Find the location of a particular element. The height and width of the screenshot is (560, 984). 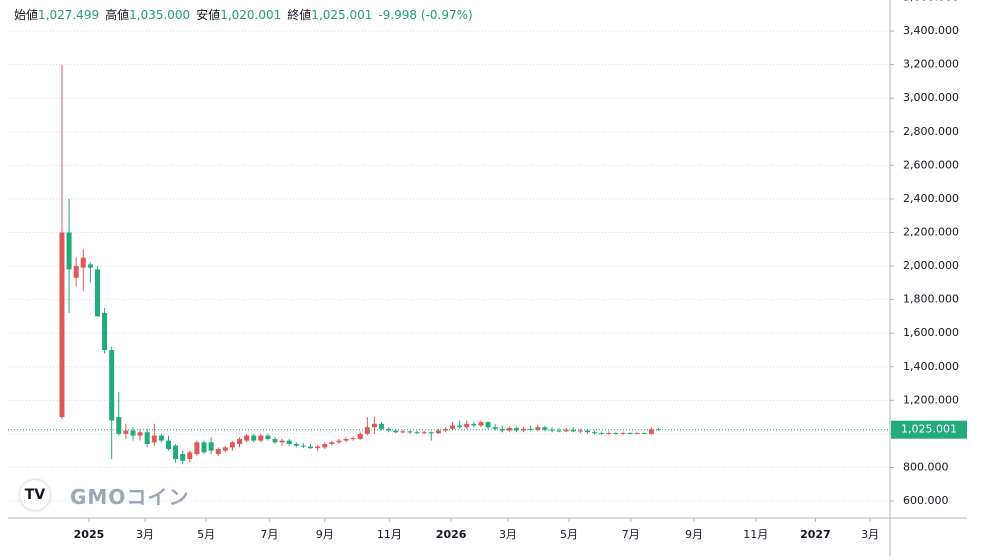

y-tick-label: 1,600.000 is located at coordinates (931, 332).